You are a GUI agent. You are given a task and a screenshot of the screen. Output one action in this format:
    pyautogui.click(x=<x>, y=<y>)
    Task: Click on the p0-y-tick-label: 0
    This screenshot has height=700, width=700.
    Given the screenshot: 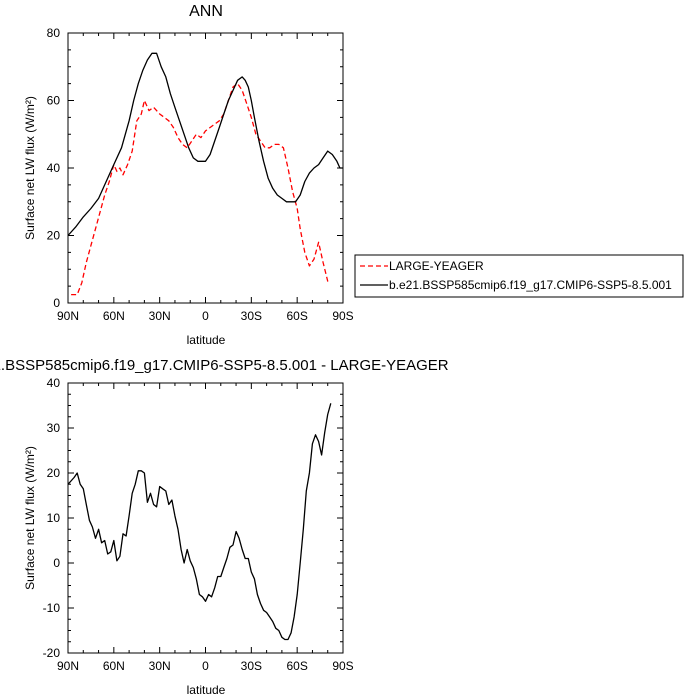 What is the action you would take?
    pyautogui.click(x=56, y=303)
    